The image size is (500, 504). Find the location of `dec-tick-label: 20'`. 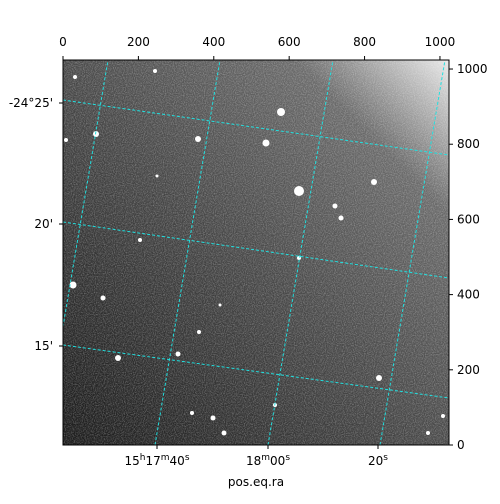

dec-tick-label: 20' is located at coordinates (43, 224).